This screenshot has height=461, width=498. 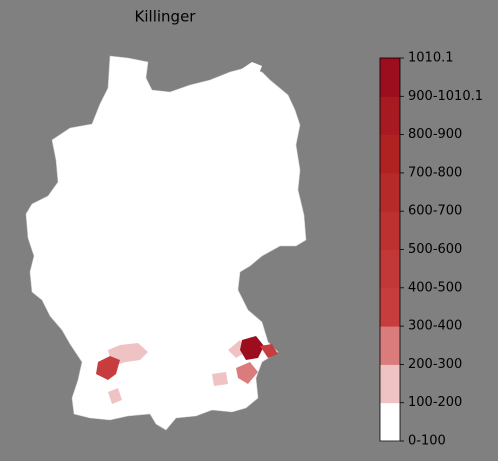 What do you see at coordinates (251, 70) in the screenshot?
I see `island` at bounding box center [251, 70].